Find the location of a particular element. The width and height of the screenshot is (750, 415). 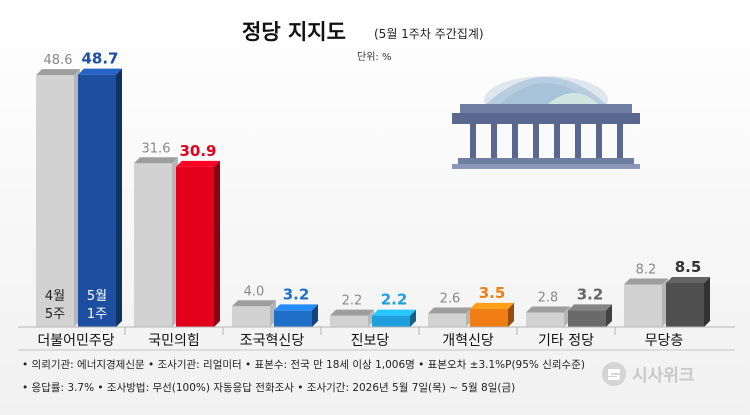

category-label: 진보당 is located at coordinates (370, 341).